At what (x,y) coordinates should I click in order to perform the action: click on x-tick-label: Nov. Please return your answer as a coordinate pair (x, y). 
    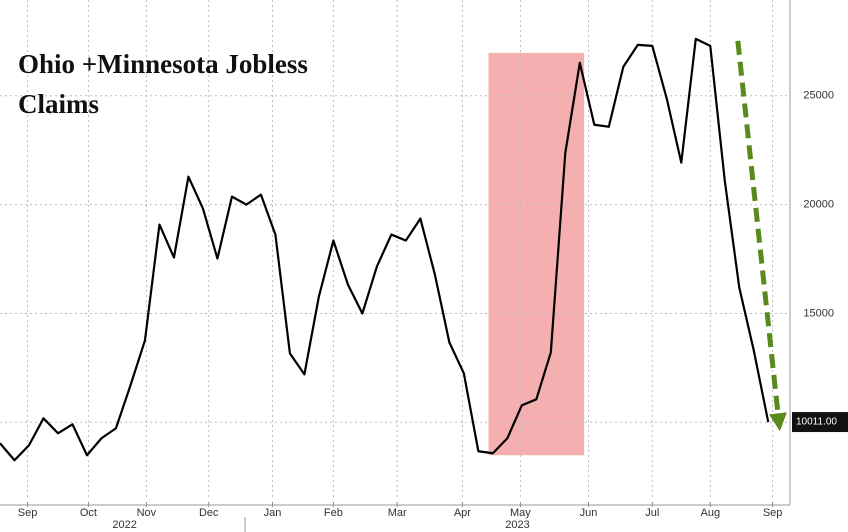
    Looking at the image, I should click on (147, 513).